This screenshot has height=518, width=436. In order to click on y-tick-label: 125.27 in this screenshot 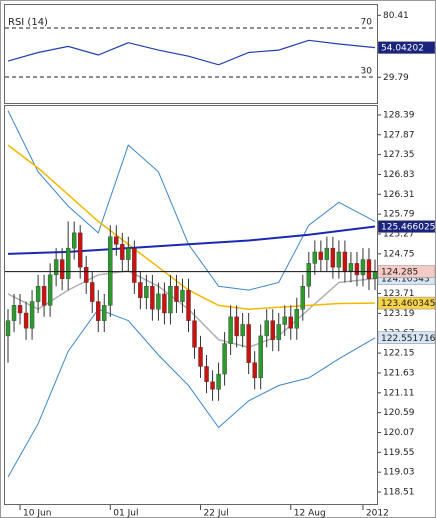, I will do `click(399, 235)`.